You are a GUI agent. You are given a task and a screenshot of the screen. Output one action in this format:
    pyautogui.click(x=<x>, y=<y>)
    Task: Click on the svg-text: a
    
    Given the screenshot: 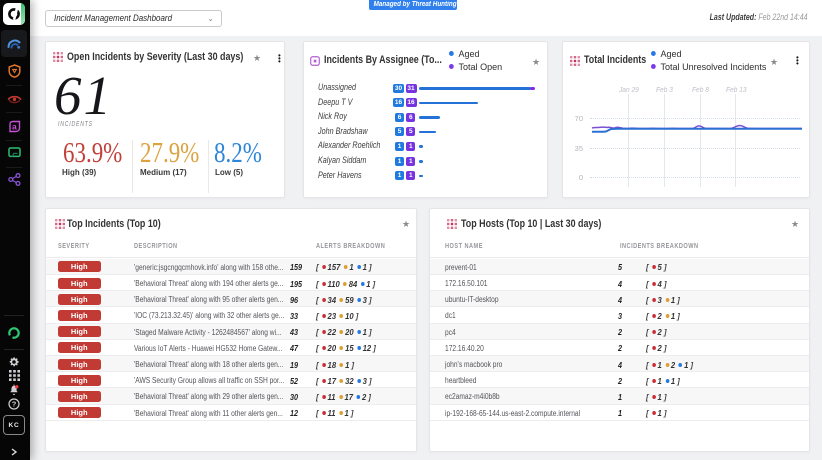 What is the action you would take?
    pyautogui.click(x=14, y=127)
    